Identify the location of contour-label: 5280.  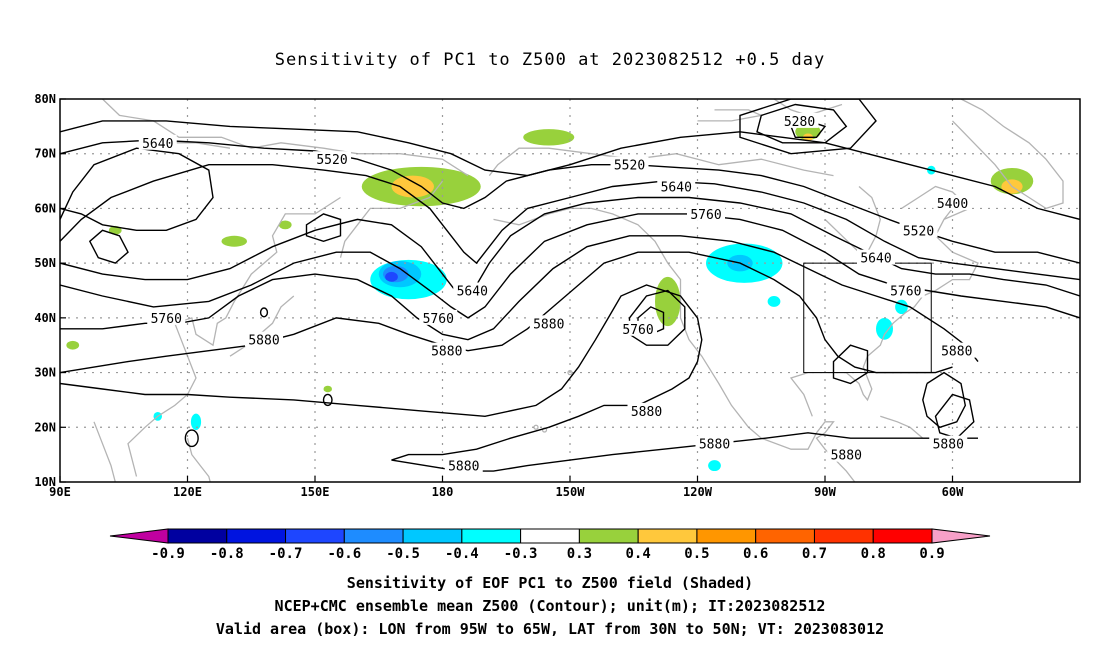
(799, 122).